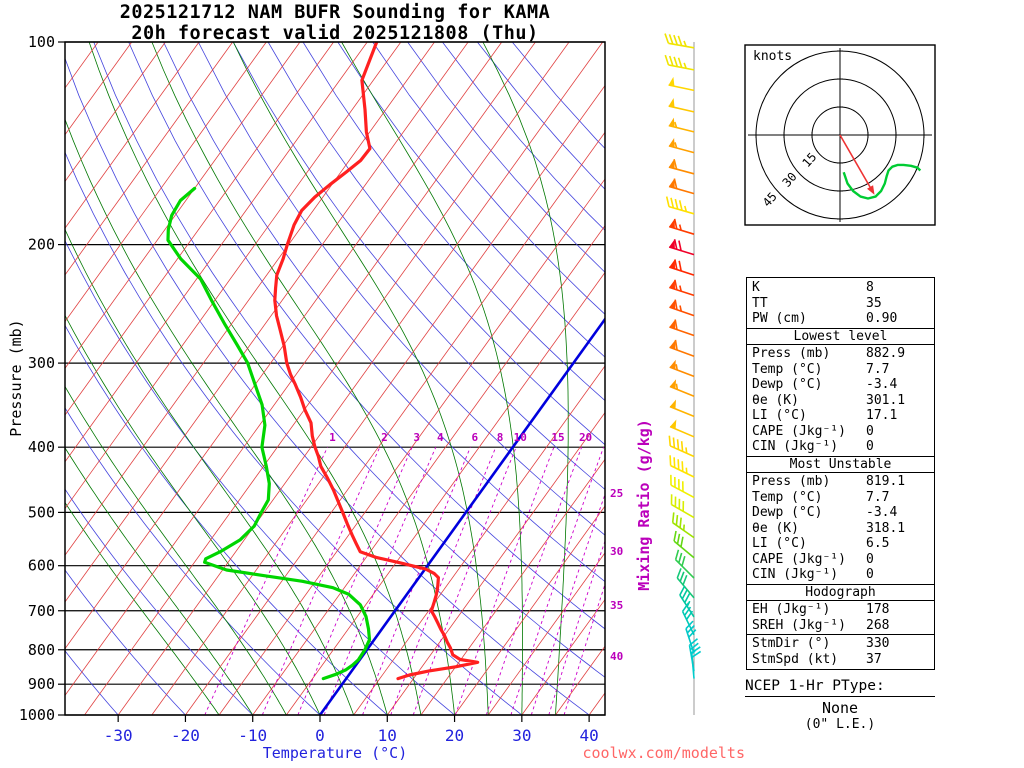 This screenshot has width=1024, height=768. I want to click on mixing-ratio-value: 2, so click(384, 437).